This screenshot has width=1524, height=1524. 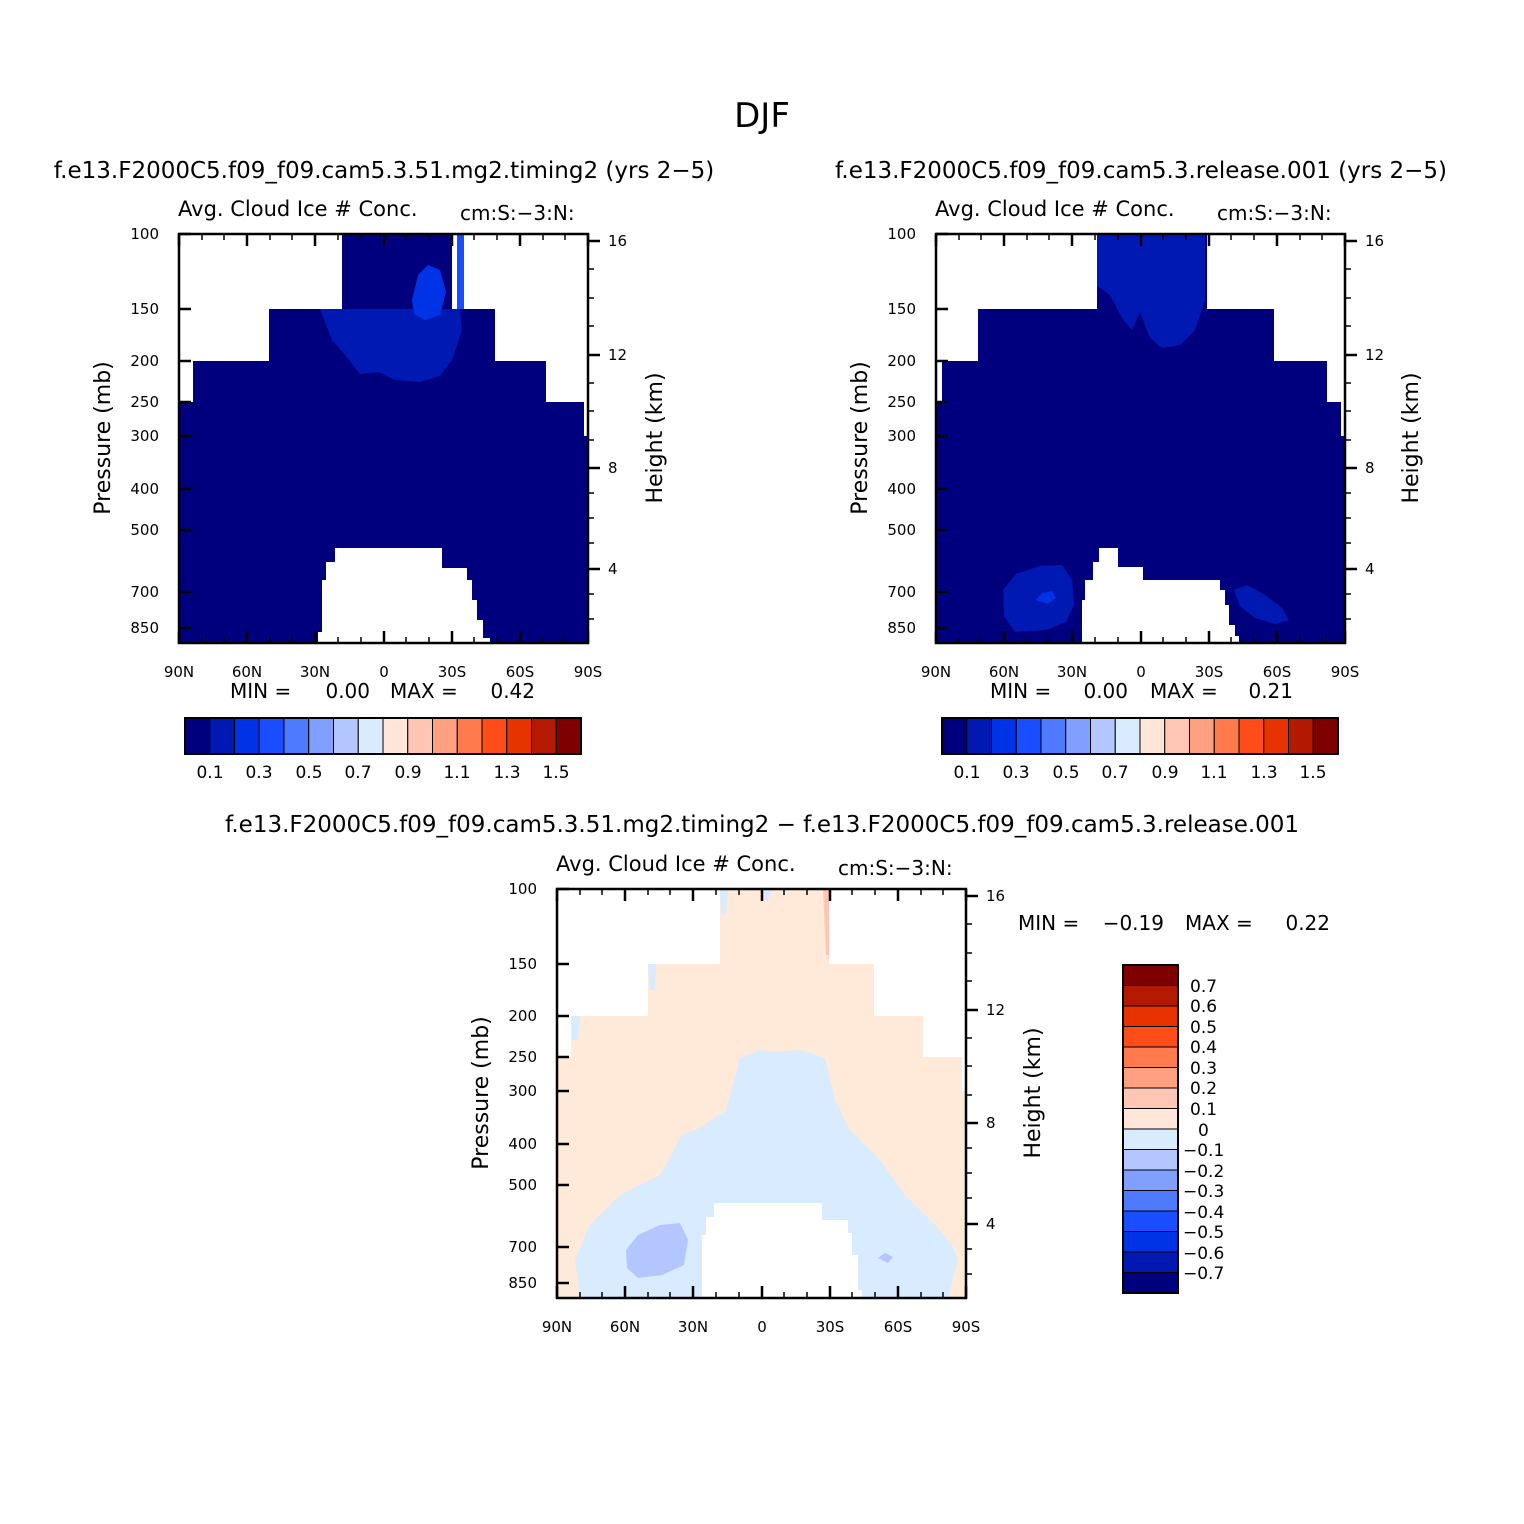 What do you see at coordinates (1133, 923) in the screenshot?
I see `min-value: −0.19` at bounding box center [1133, 923].